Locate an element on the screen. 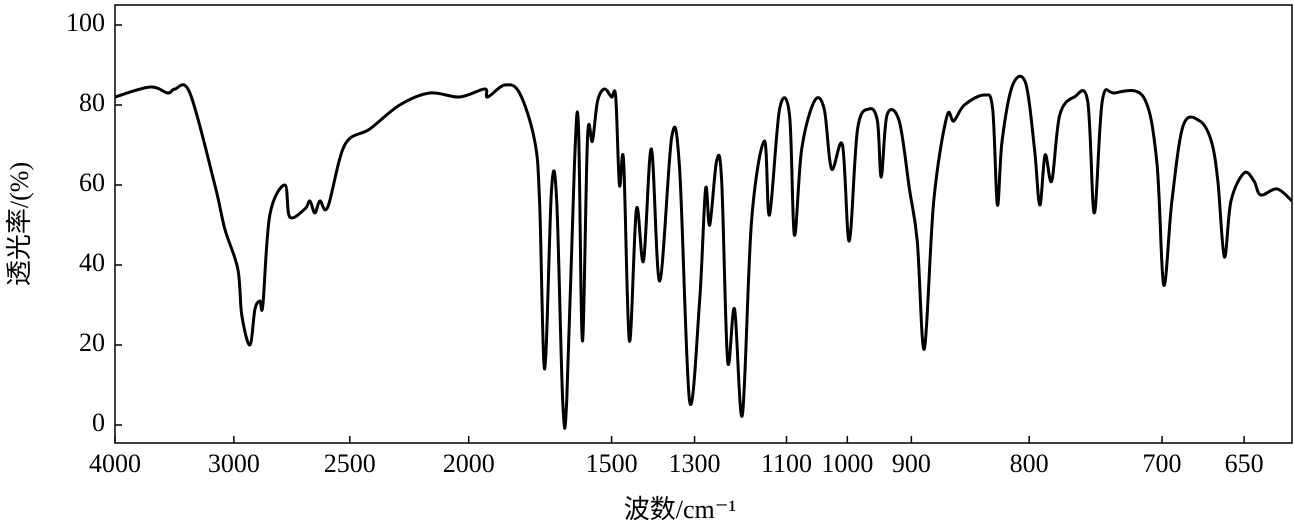 Image resolution: width=1294 pixels, height=527 pixels. x-tick-label: 1000 is located at coordinates (847, 463).